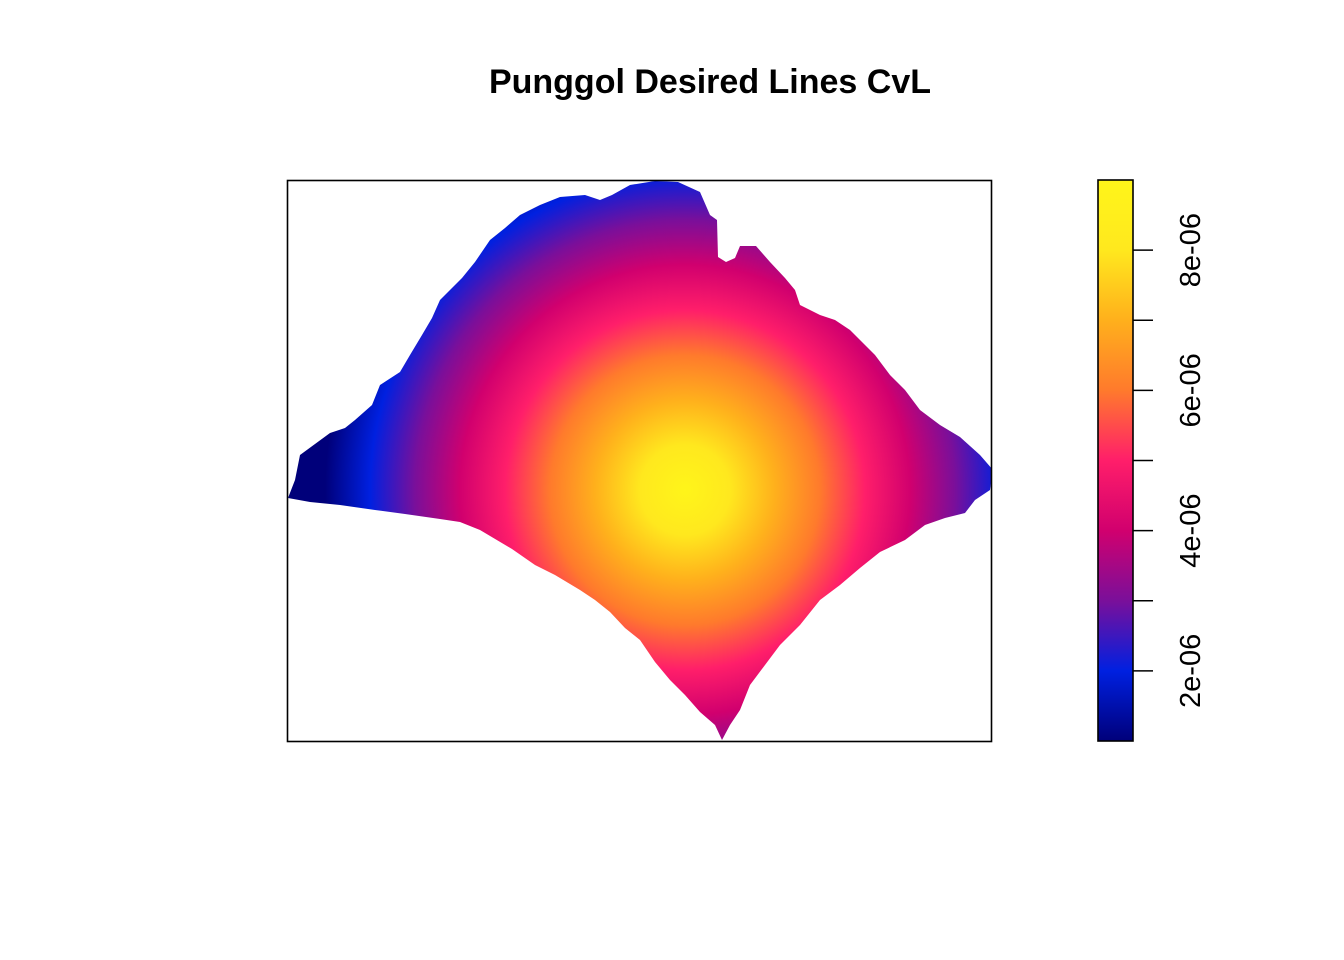  I want to click on legend-tick-label: 6e-06, so click(1191, 390).